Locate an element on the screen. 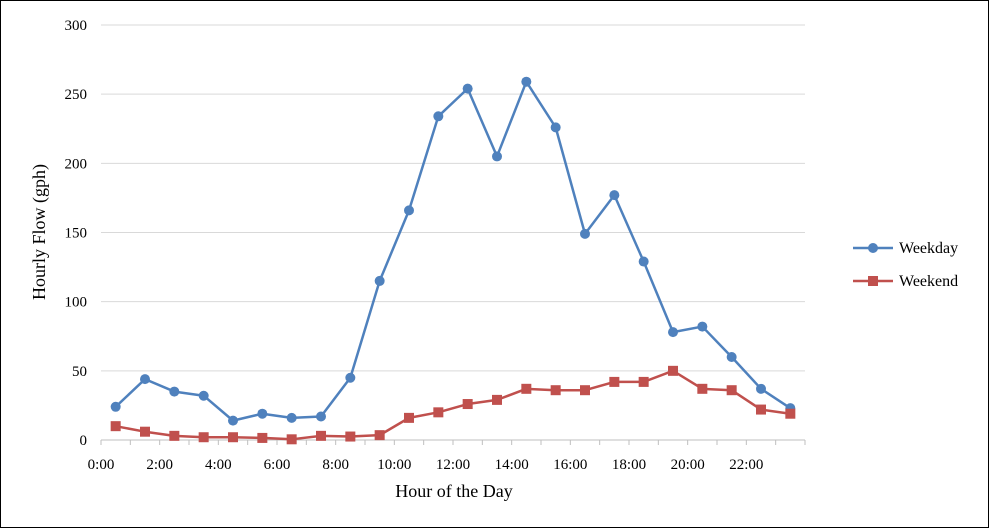 This screenshot has width=989, height=529. x-tick-label: 0:00 is located at coordinates (101, 465).